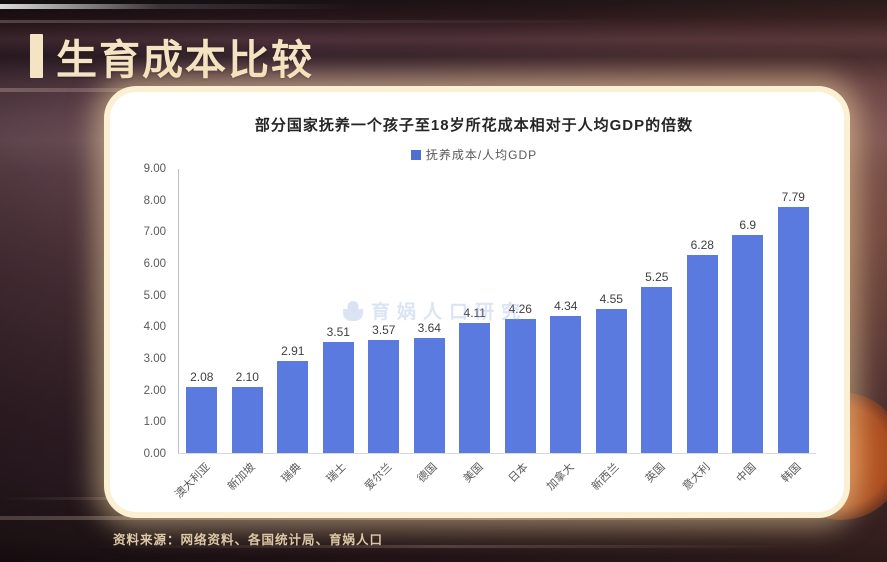 This screenshot has height=562, width=887. I want to click on source-note: 资料来源：网络资料、各国统计局、育娲人口, so click(248, 540).